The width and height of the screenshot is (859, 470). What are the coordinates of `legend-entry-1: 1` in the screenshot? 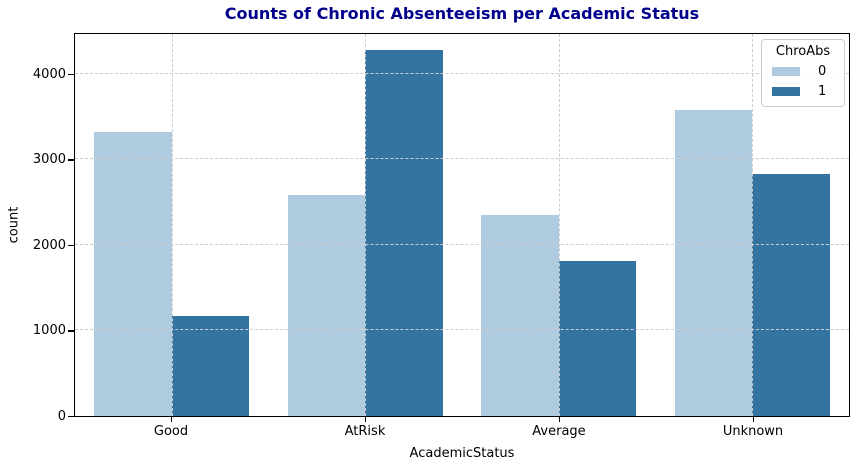 It's located at (803, 91).